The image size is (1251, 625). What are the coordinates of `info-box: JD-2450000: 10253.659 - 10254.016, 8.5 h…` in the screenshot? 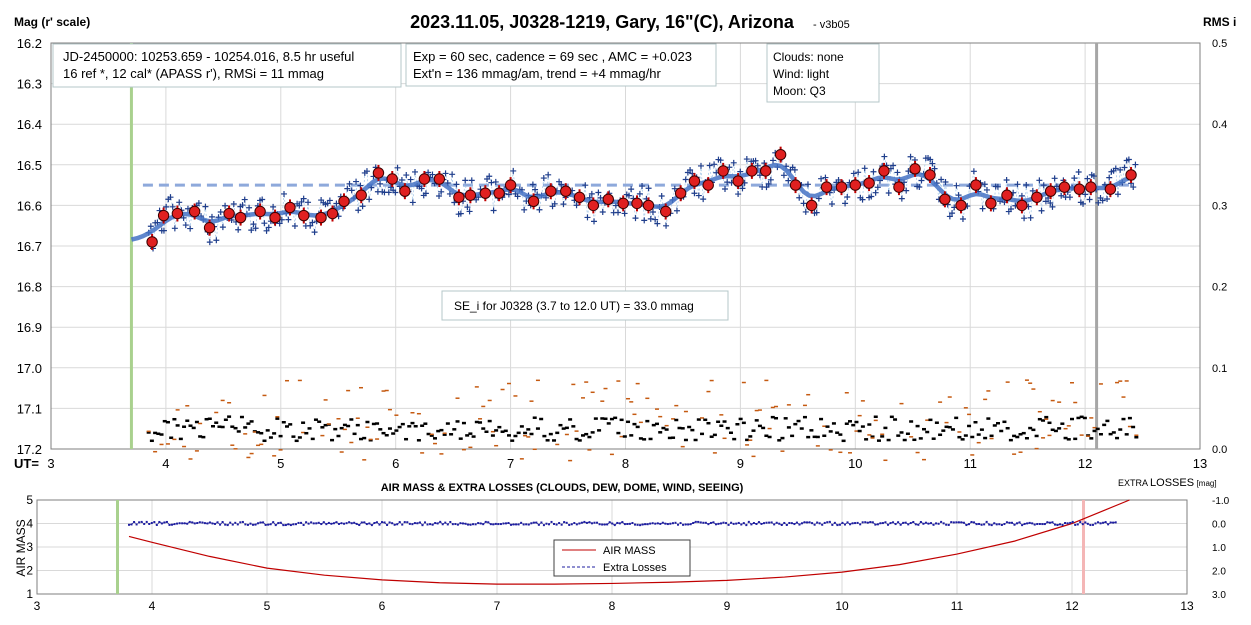 It's located at (227, 65).